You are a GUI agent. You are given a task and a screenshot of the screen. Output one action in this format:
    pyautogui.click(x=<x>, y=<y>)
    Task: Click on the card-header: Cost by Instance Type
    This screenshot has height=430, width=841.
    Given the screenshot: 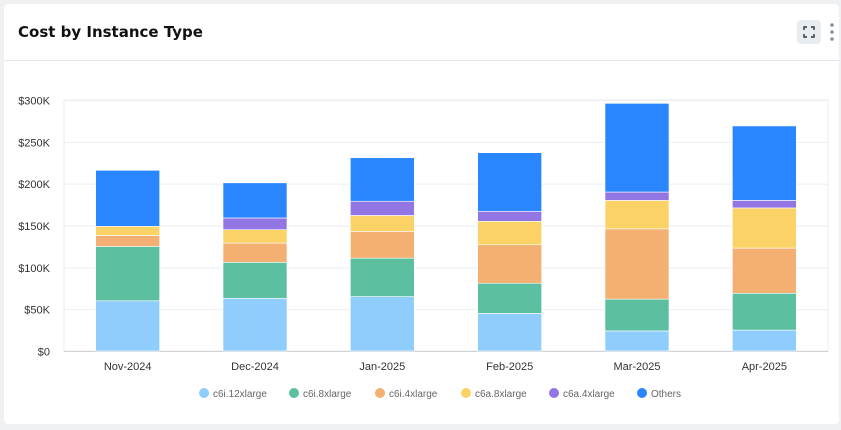 What is the action you would take?
    pyautogui.click(x=421, y=32)
    